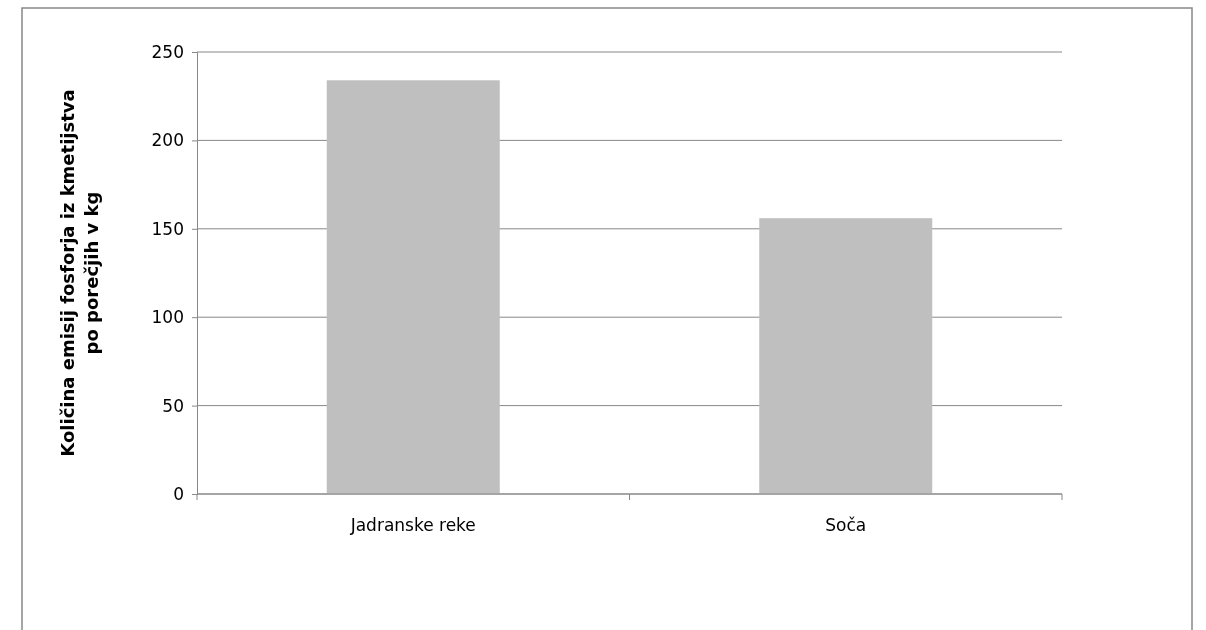  What do you see at coordinates (846, 525) in the screenshot?
I see `x-tick-label: Soča` at bounding box center [846, 525].